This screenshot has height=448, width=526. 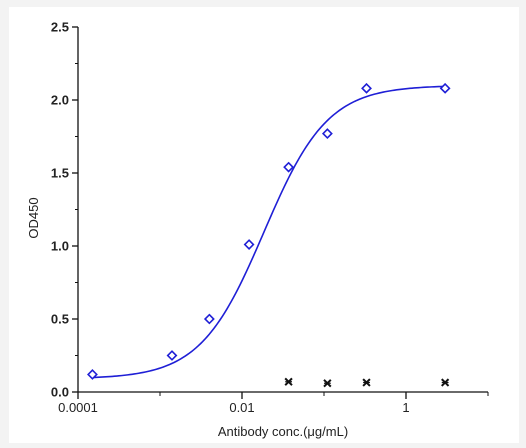 What do you see at coordinates (60, 246) in the screenshot?
I see `y-tick-label: 1.0` at bounding box center [60, 246].